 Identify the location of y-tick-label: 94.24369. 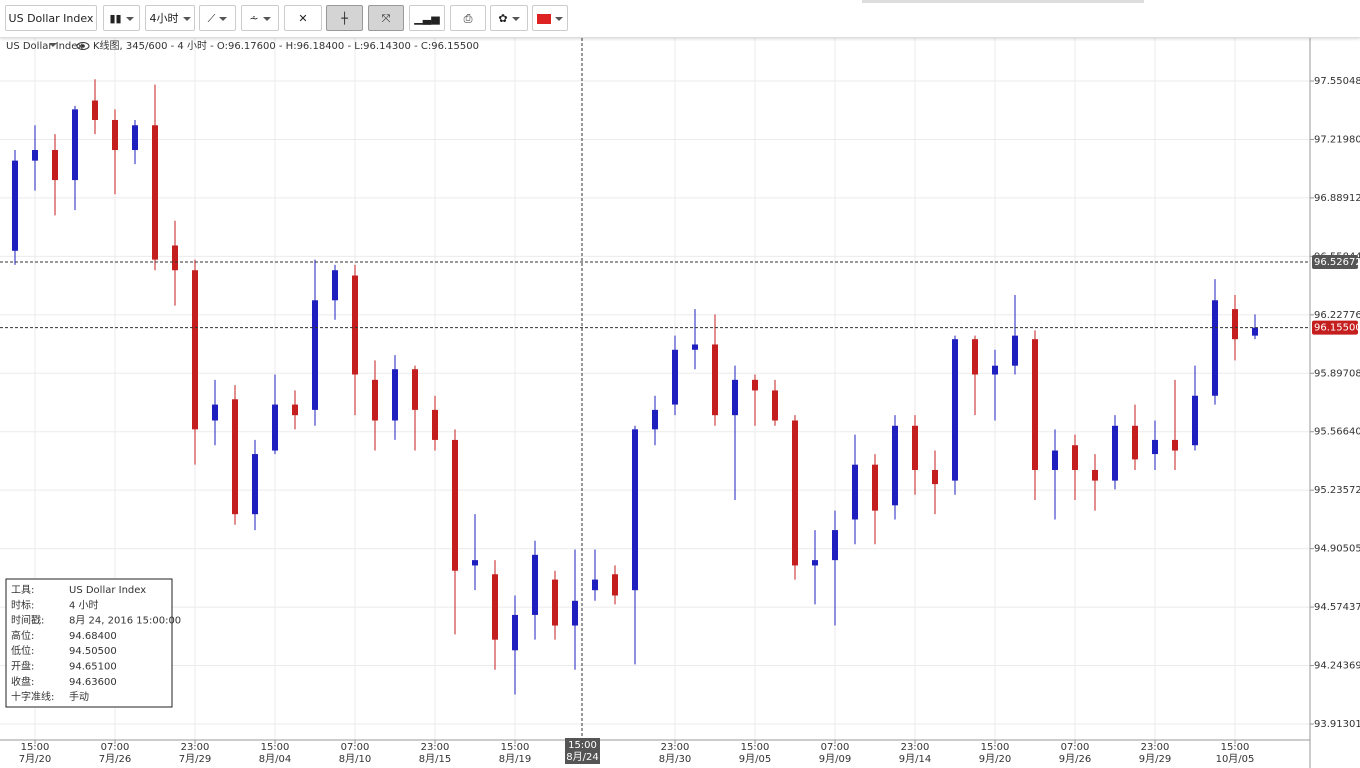
(1337, 666).